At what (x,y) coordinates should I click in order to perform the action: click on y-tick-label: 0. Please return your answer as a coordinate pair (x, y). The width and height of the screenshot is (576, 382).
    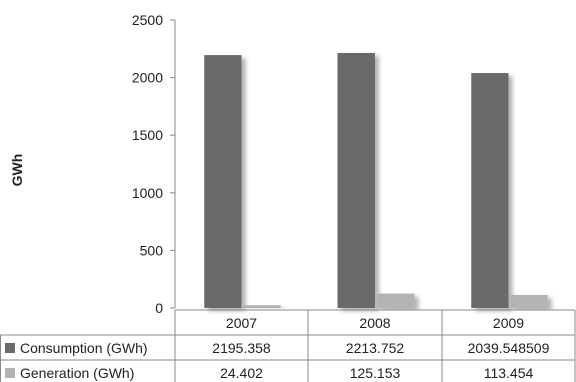
    Looking at the image, I should click on (159, 308).